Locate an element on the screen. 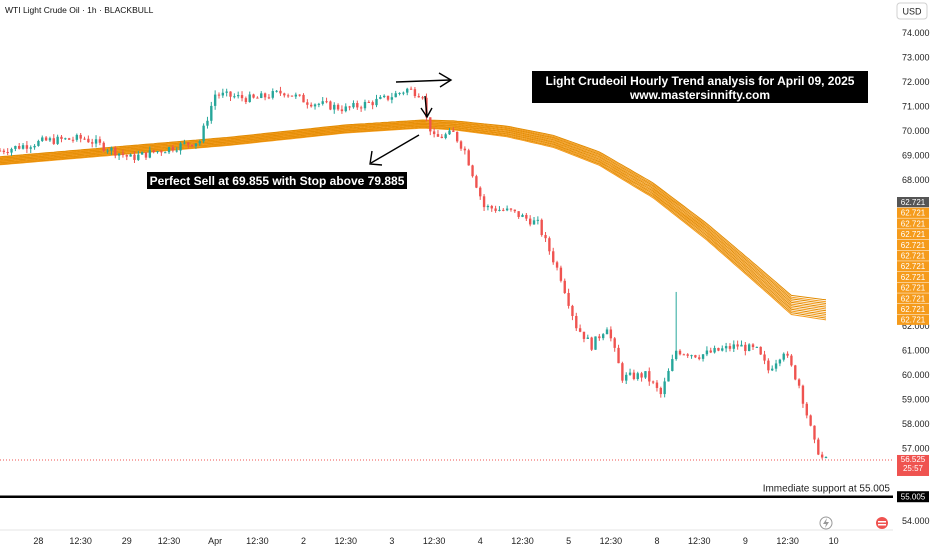 This screenshot has width=932, height=550. y-tick-label: 73.000 is located at coordinates (916, 58).